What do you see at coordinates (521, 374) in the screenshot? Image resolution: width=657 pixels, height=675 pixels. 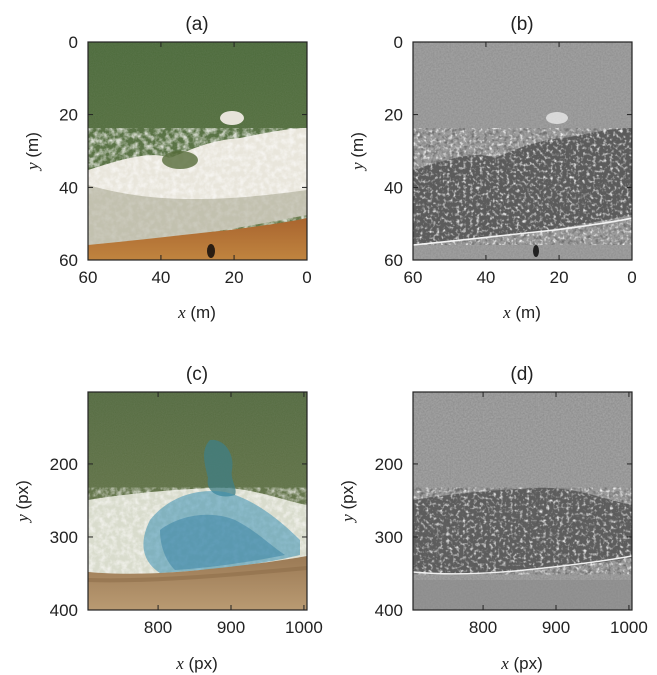 I see `panel-d-title: (d)` at bounding box center [521, 374].